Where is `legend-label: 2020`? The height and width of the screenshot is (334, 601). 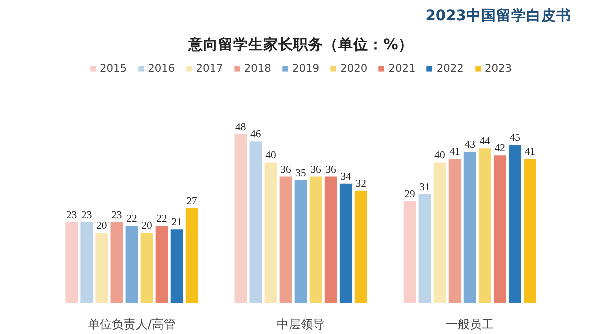 legend-label: 2020 is located at coordinates (354, 68).